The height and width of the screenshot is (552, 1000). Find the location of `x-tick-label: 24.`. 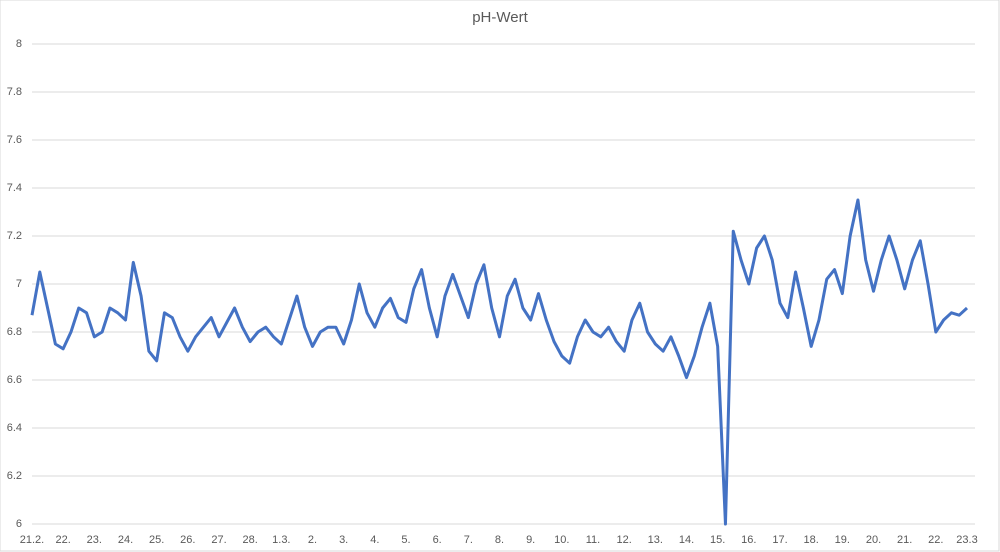

x-tick-label: 24. is located at coordinates (125, 540).